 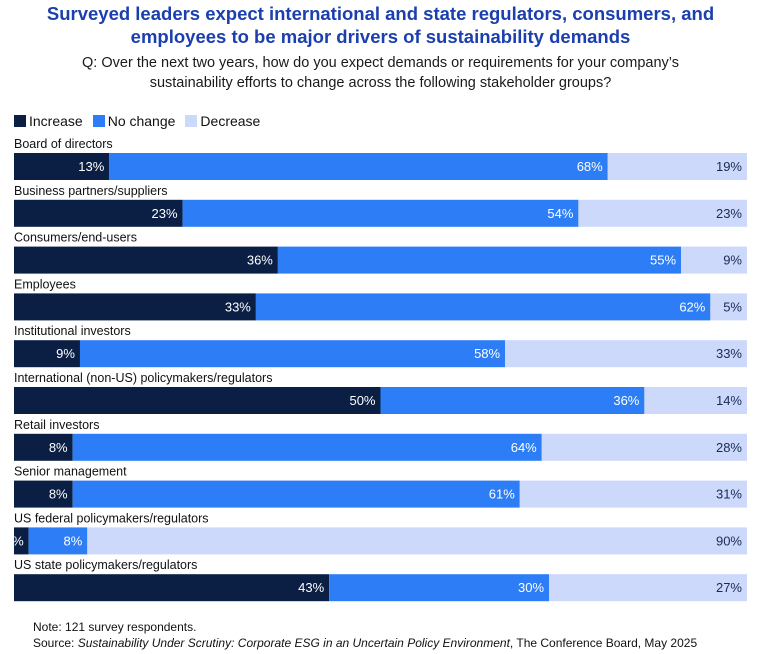 I want to click on value-label-increase: 9%, so click(x=65, y=353).